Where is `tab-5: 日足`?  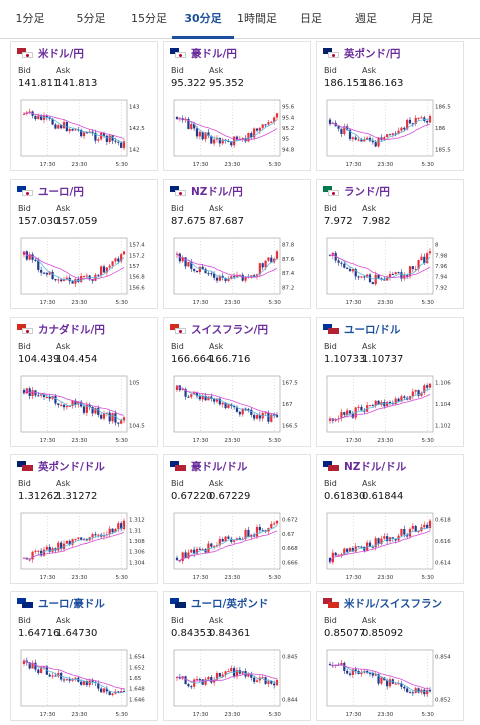
tab-5: 日足 is located at coordinates (311, 18).